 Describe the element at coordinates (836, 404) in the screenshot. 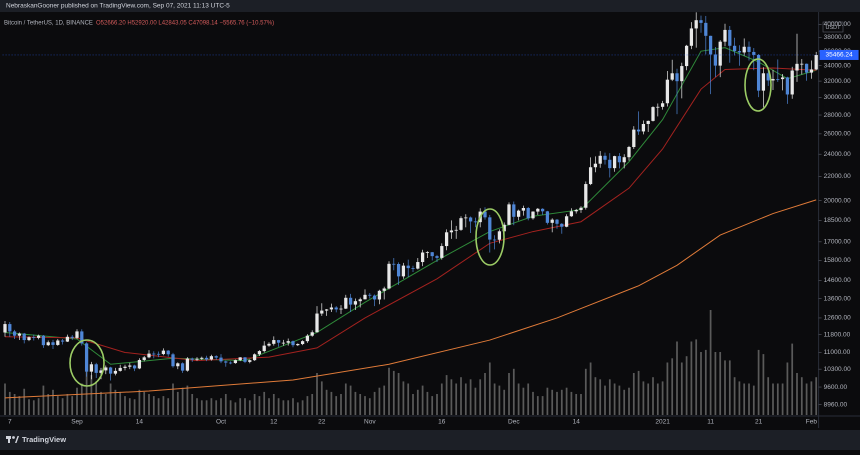

I see `y-tick-label: 8960.00` at that location.